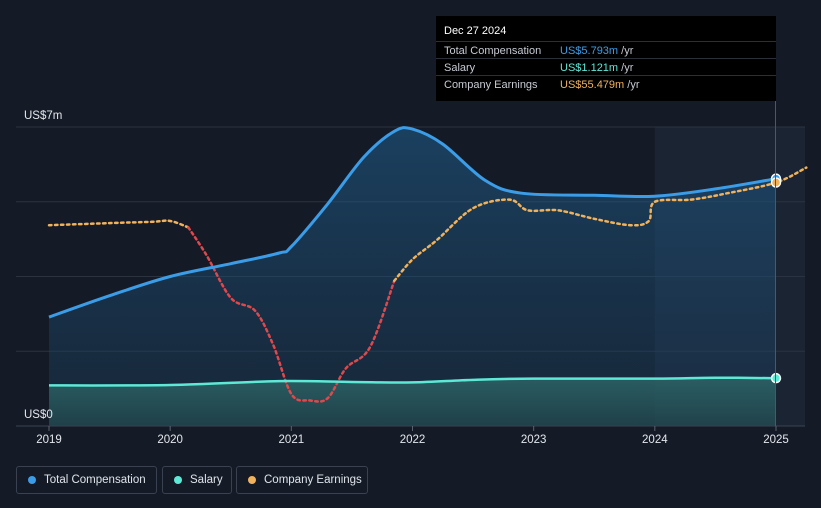 The height and width of the screenshot is (508, 821). What do you see at coordinates (491, 85) in the screenshot?
I see `tooltip-label: Company Earnings` at bounding box center [491, 85].